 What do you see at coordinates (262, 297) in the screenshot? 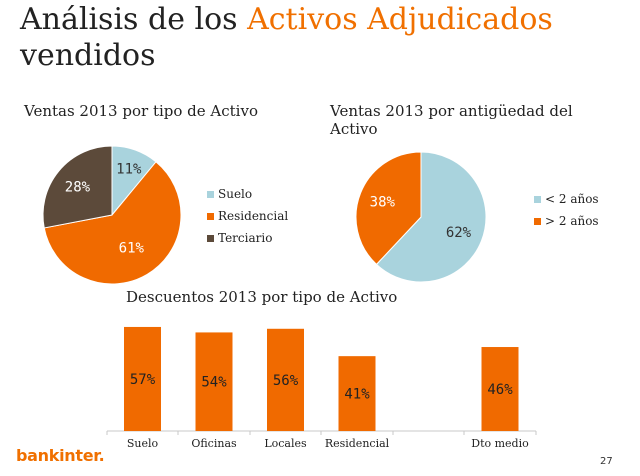
I see `bar-title: Descuentos 2013 por tipo de Activo` at bounding box center [262, 297].